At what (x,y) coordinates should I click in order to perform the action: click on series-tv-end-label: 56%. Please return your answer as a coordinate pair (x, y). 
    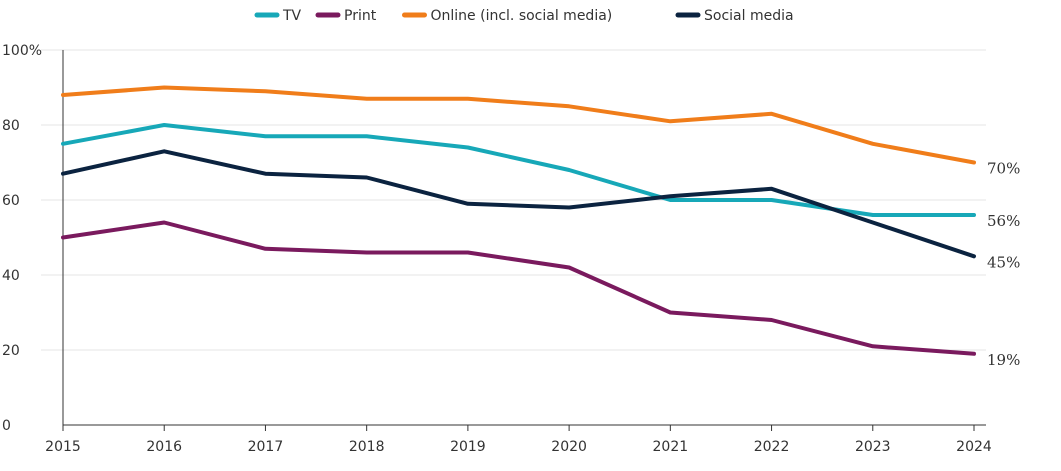
    Looking at the image, I should click on (1003, 221).